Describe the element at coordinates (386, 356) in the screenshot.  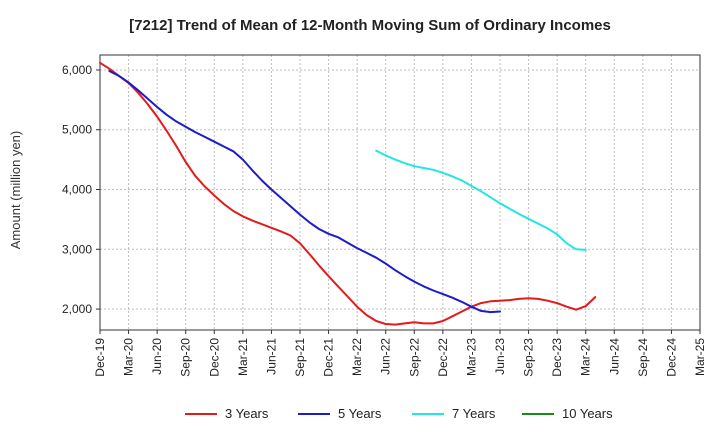
I see `x-tick-label: Jun-22` at that location.